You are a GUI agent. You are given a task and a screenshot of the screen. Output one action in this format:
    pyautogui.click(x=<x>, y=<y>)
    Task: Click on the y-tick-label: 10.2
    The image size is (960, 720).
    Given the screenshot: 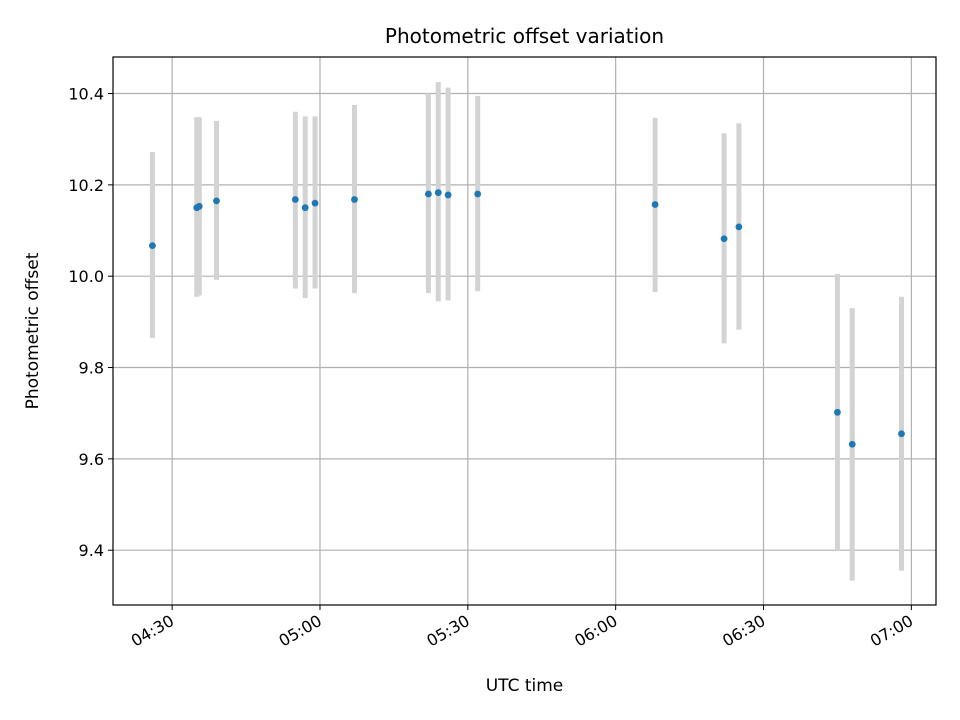 What is the action you would take?
    pyautogui.click(x=86, y=185)
    